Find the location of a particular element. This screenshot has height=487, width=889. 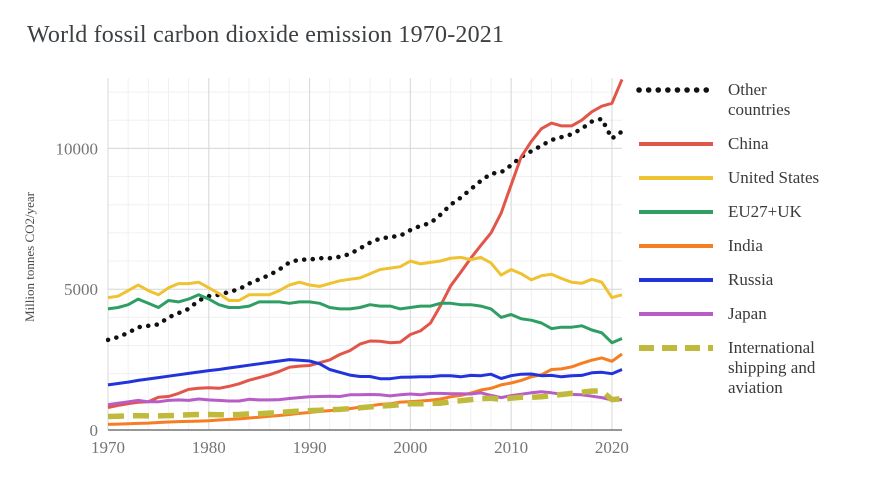

x-tick-label: 2000 is located at coordinates (410, 447).